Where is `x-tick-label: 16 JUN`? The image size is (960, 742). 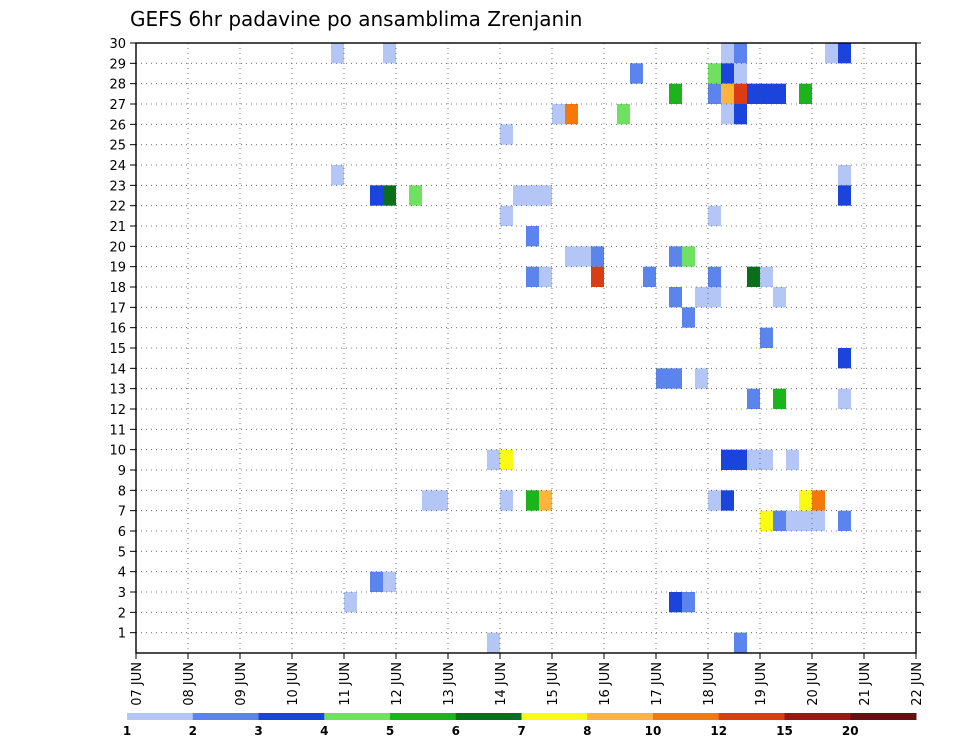
x-tick-label: 16 JUN is located at coordinates (605, 684).